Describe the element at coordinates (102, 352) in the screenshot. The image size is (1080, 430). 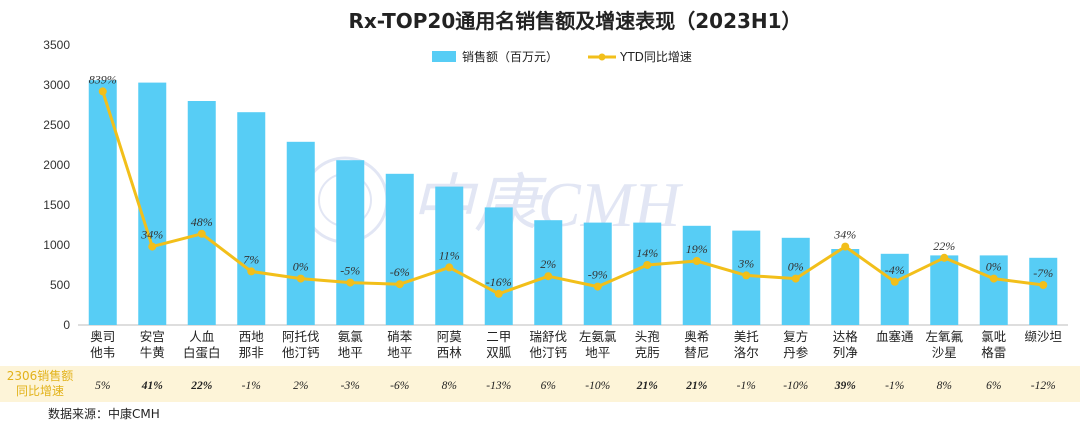
I see `category-label: 他韦` at that location.